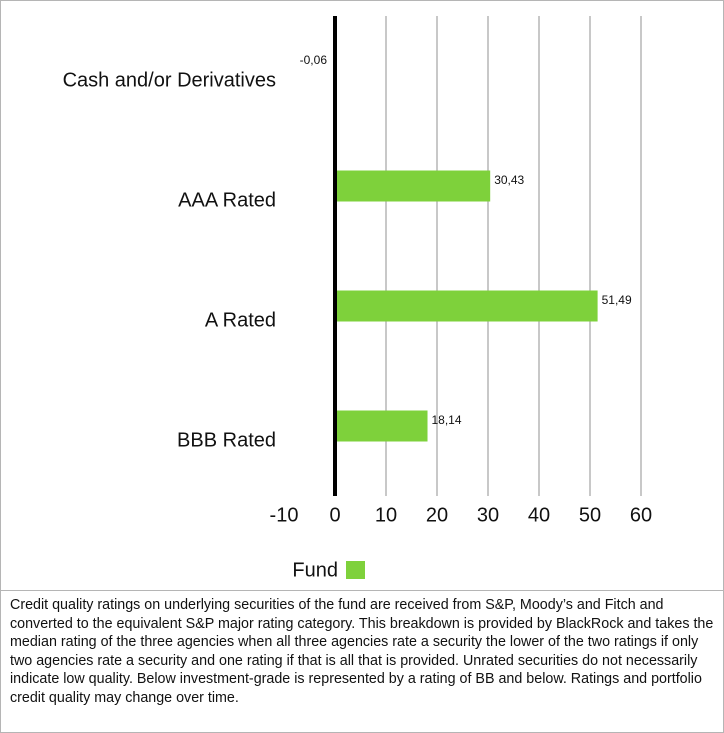 This screenshot has width=724, height=733. What do you see at coordinates (539, 515) in the screenshot?
I see `x-tick-label: 40` at bounding box center [539, 515].